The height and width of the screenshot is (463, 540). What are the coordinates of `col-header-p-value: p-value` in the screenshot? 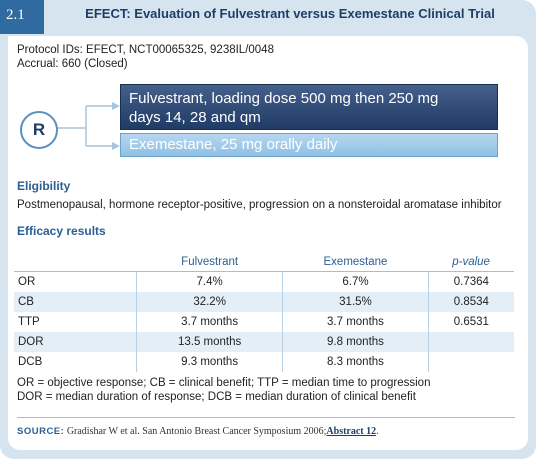 It's located at (471, 262).